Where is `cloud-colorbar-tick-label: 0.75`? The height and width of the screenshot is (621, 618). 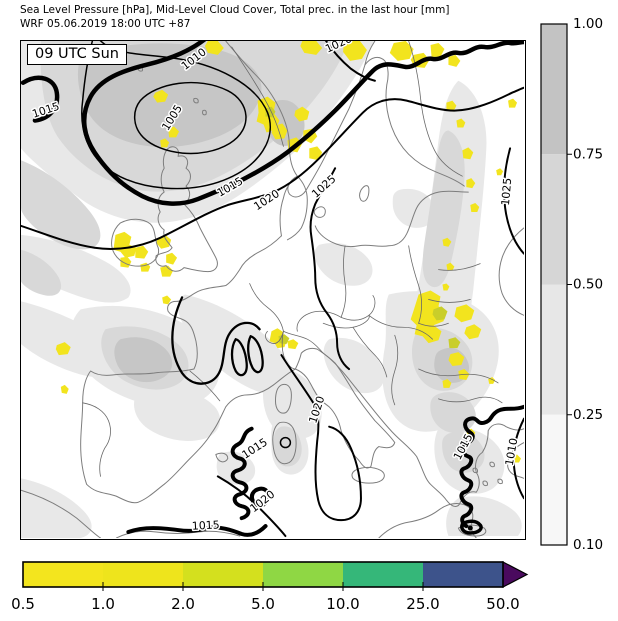 cloud-colorbar-tick-label: 0.75 is located at coordinates (588, 154).